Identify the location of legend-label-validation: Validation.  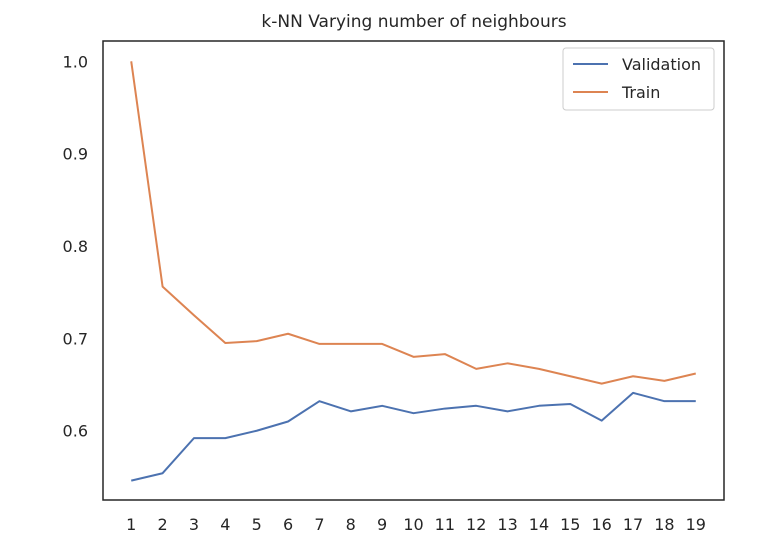
(661, 64).